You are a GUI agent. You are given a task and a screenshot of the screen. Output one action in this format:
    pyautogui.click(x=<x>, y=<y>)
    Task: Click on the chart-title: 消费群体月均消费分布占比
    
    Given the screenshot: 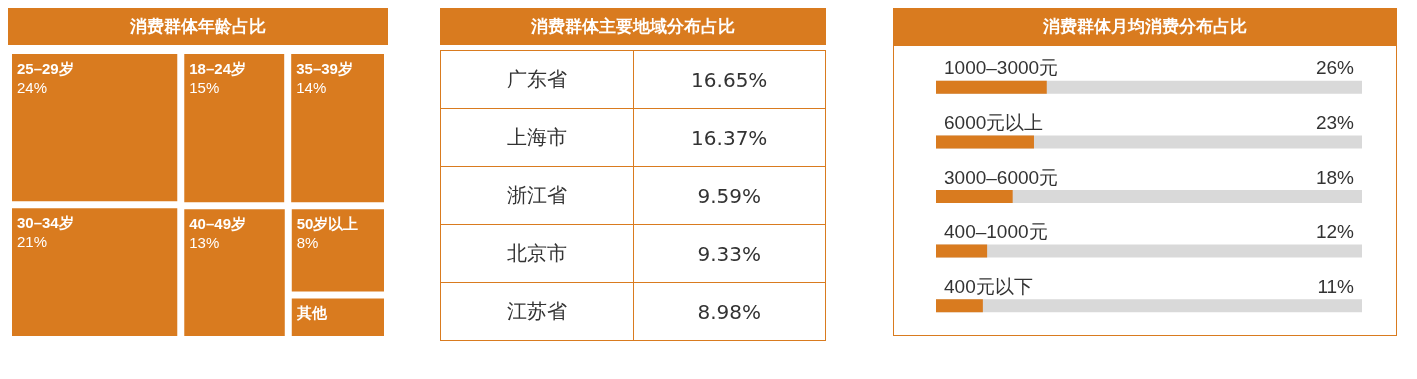 What is the action you would take?
    pyautogui.click(x=1145, y=26)
    